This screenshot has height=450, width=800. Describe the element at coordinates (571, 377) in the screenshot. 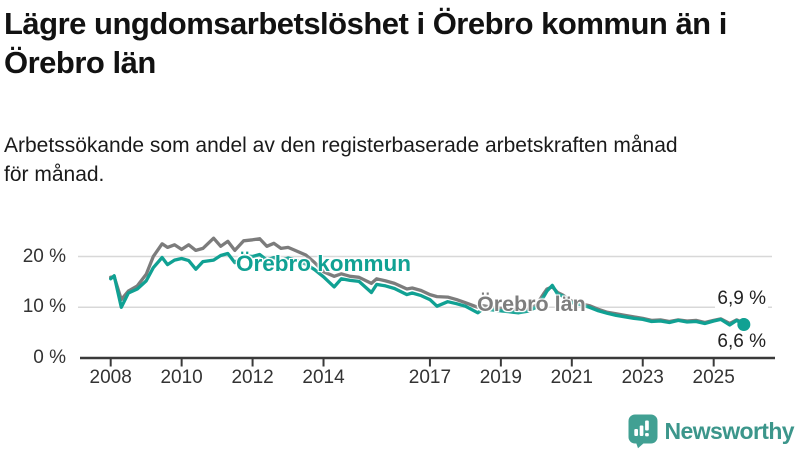

I see `x-axis-label-2021: 2021` at that location.